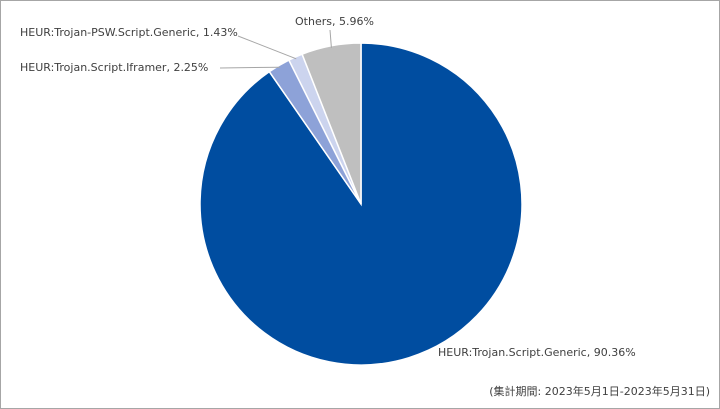  What do you see at coordinates (129, 32) in the screenshot?
I see `data-label: HEUR:Trojan-PSW.Script.Generic, 1.43%` at bounding box center [129, 32].